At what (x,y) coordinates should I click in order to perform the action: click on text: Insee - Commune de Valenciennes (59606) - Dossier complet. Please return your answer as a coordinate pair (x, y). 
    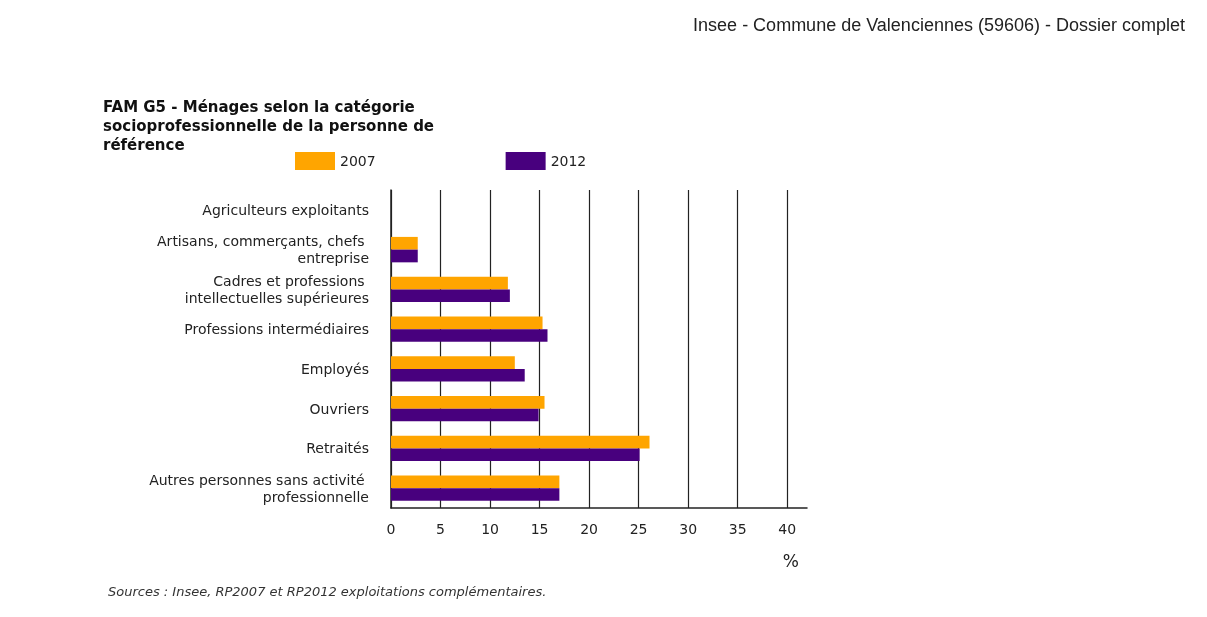
    Looking at the image, I should click on (939, 25).